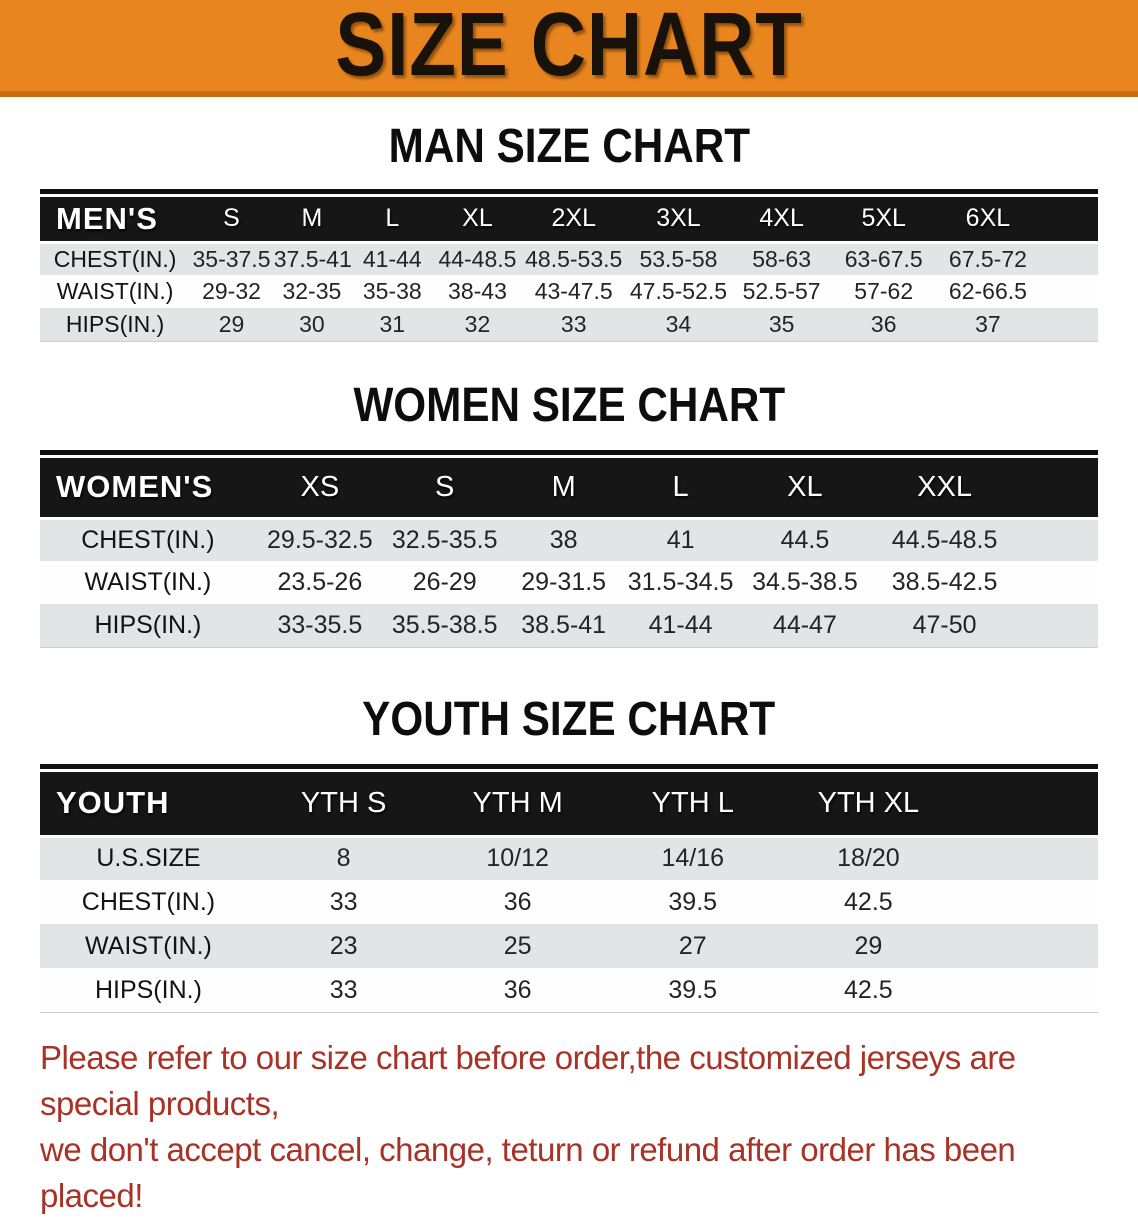 The height and width of the screenshot is (1219, 1138). Describe the element at coordinates (343, 857) in the screenshot. I see `size-value: 8` at that location.